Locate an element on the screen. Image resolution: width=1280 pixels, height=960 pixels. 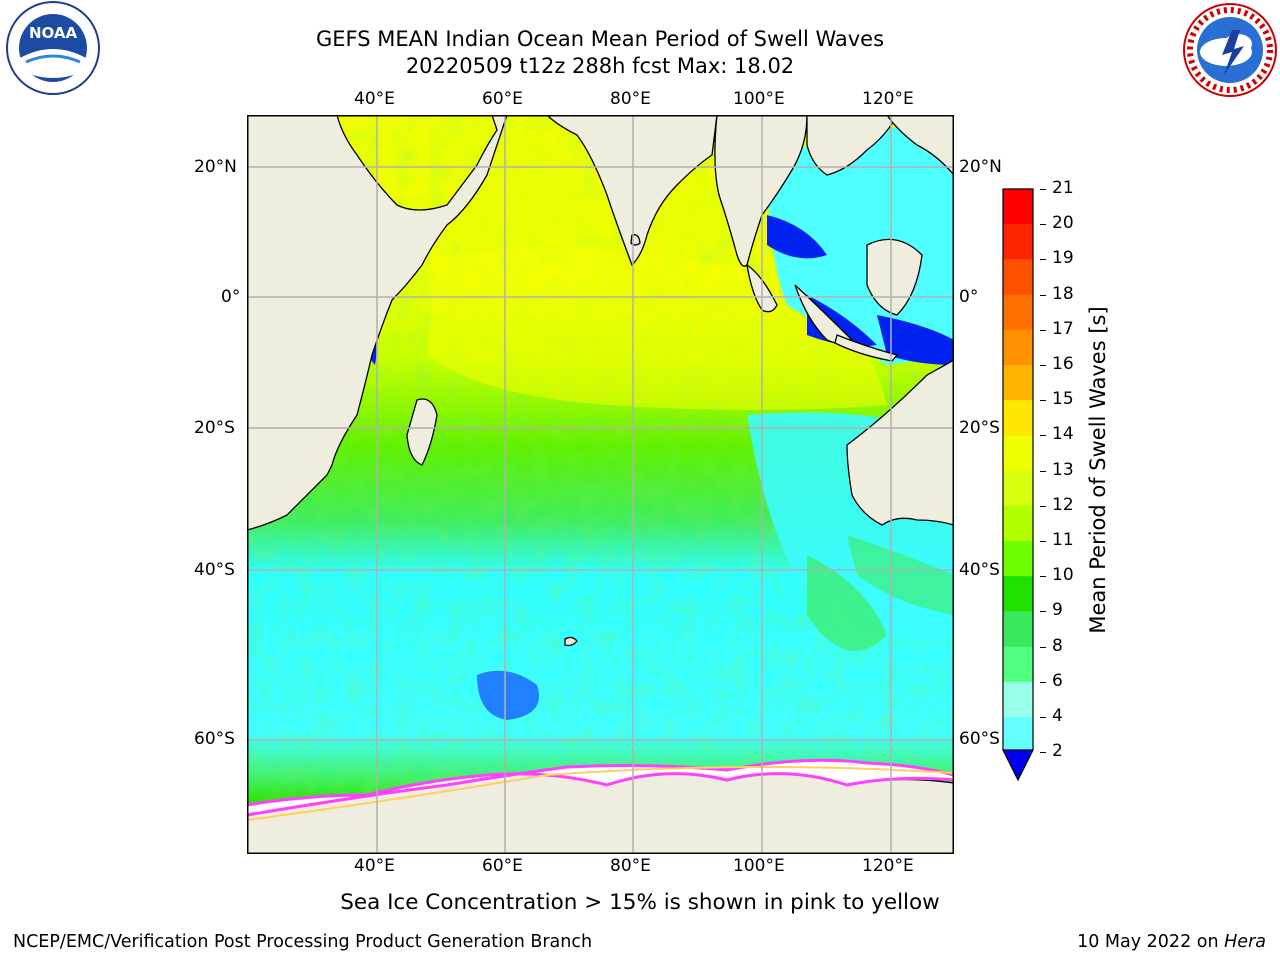
footer-host: Hera is located at coordinates (1245, 942).